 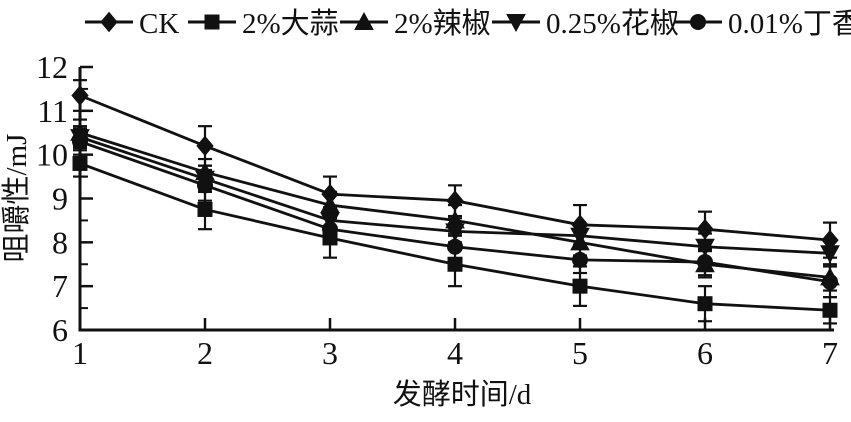 What do you see at coordinates (705, 353) in the screenshot?
I see `x-tick-label: 6` at bounding box center [705, 353].